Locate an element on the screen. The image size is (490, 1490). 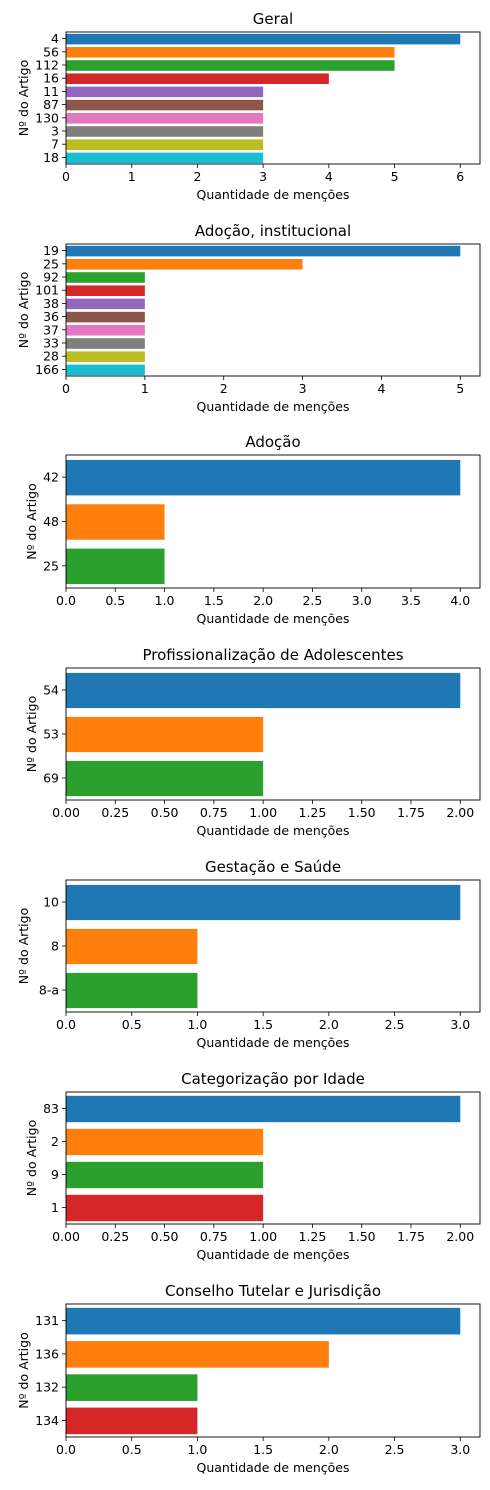
y-tick-label: 56 is located at coordinates (51, 51).